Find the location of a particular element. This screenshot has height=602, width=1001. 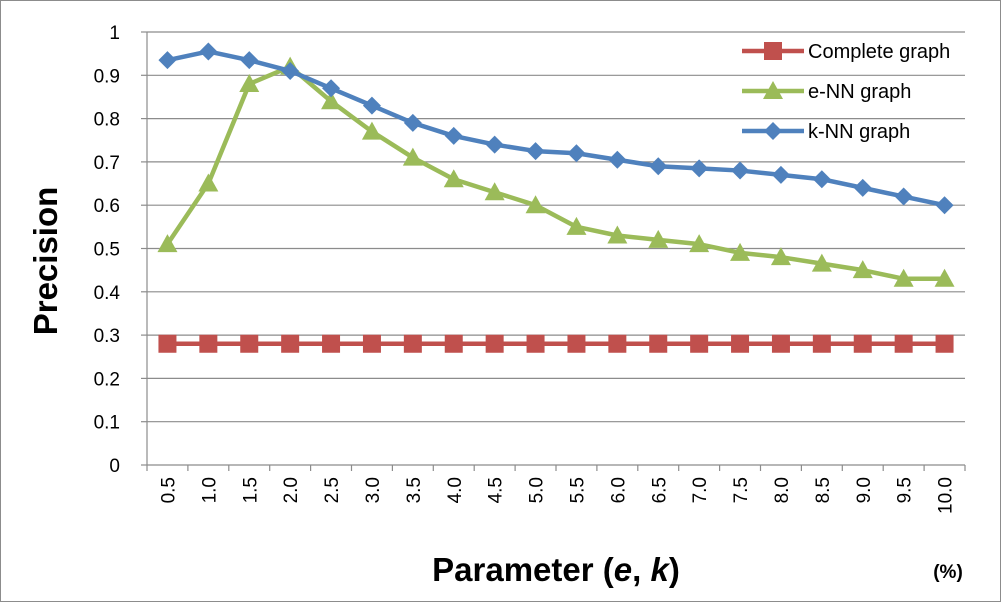

x-axis-title: Parameter (e, k) is located at coordinates (556, 569).